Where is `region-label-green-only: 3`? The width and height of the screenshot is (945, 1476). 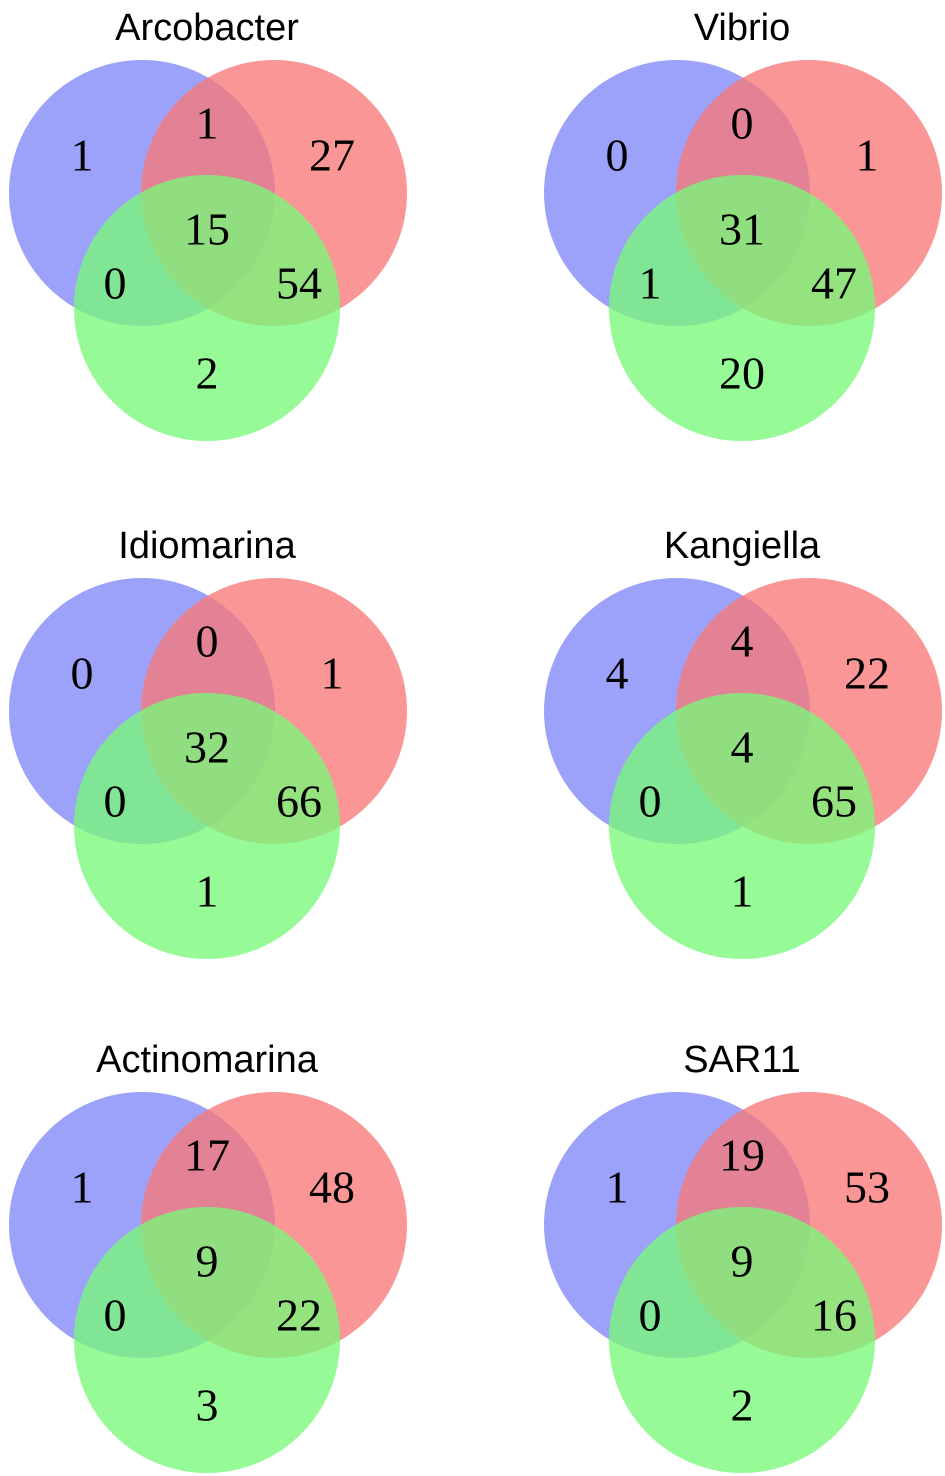
region-label-green-only: 3 is located at coordinates (207, 1405).